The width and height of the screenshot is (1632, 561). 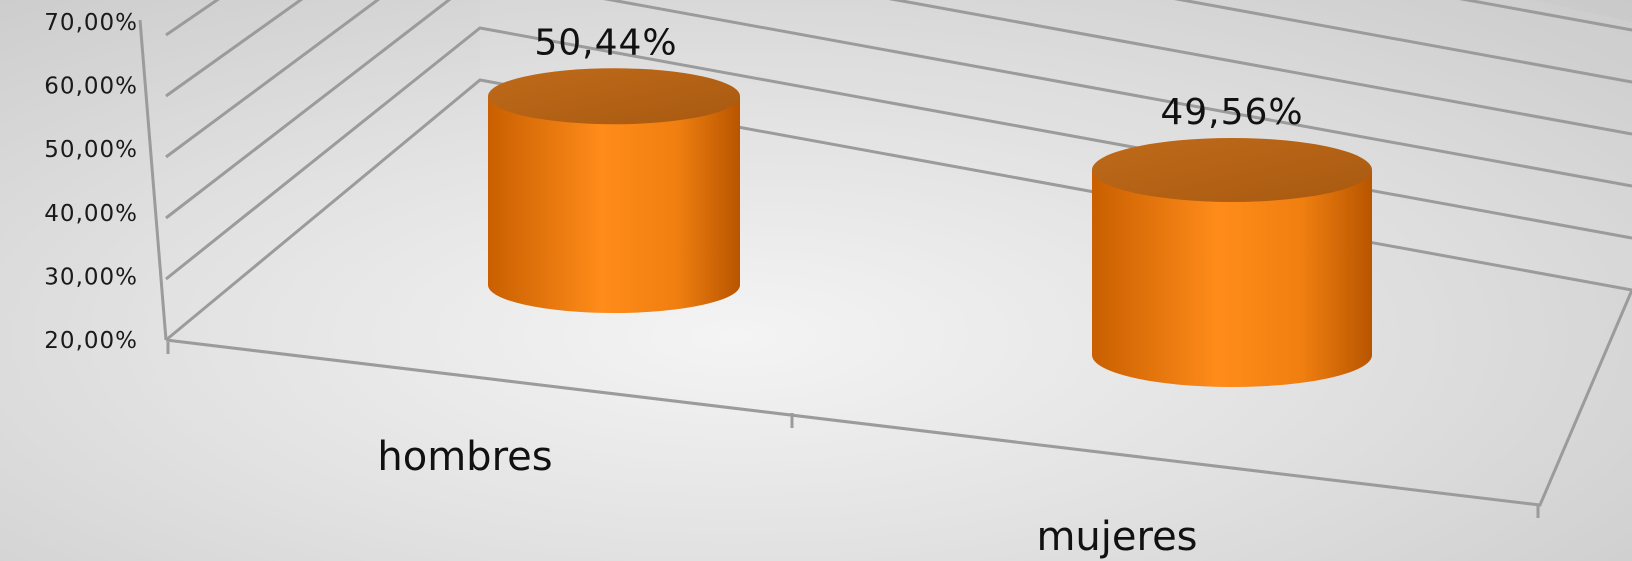 I want to click on data-label: 49,56%, so click(x=1231, y=112).